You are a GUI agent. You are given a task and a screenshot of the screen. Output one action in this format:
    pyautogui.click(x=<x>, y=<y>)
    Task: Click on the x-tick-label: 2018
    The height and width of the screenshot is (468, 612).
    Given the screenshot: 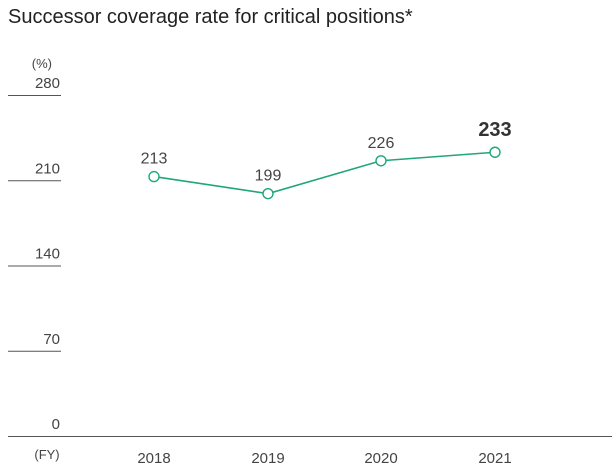 What is the action you would take?
    pyautogui.click(x=153, y=458)
    